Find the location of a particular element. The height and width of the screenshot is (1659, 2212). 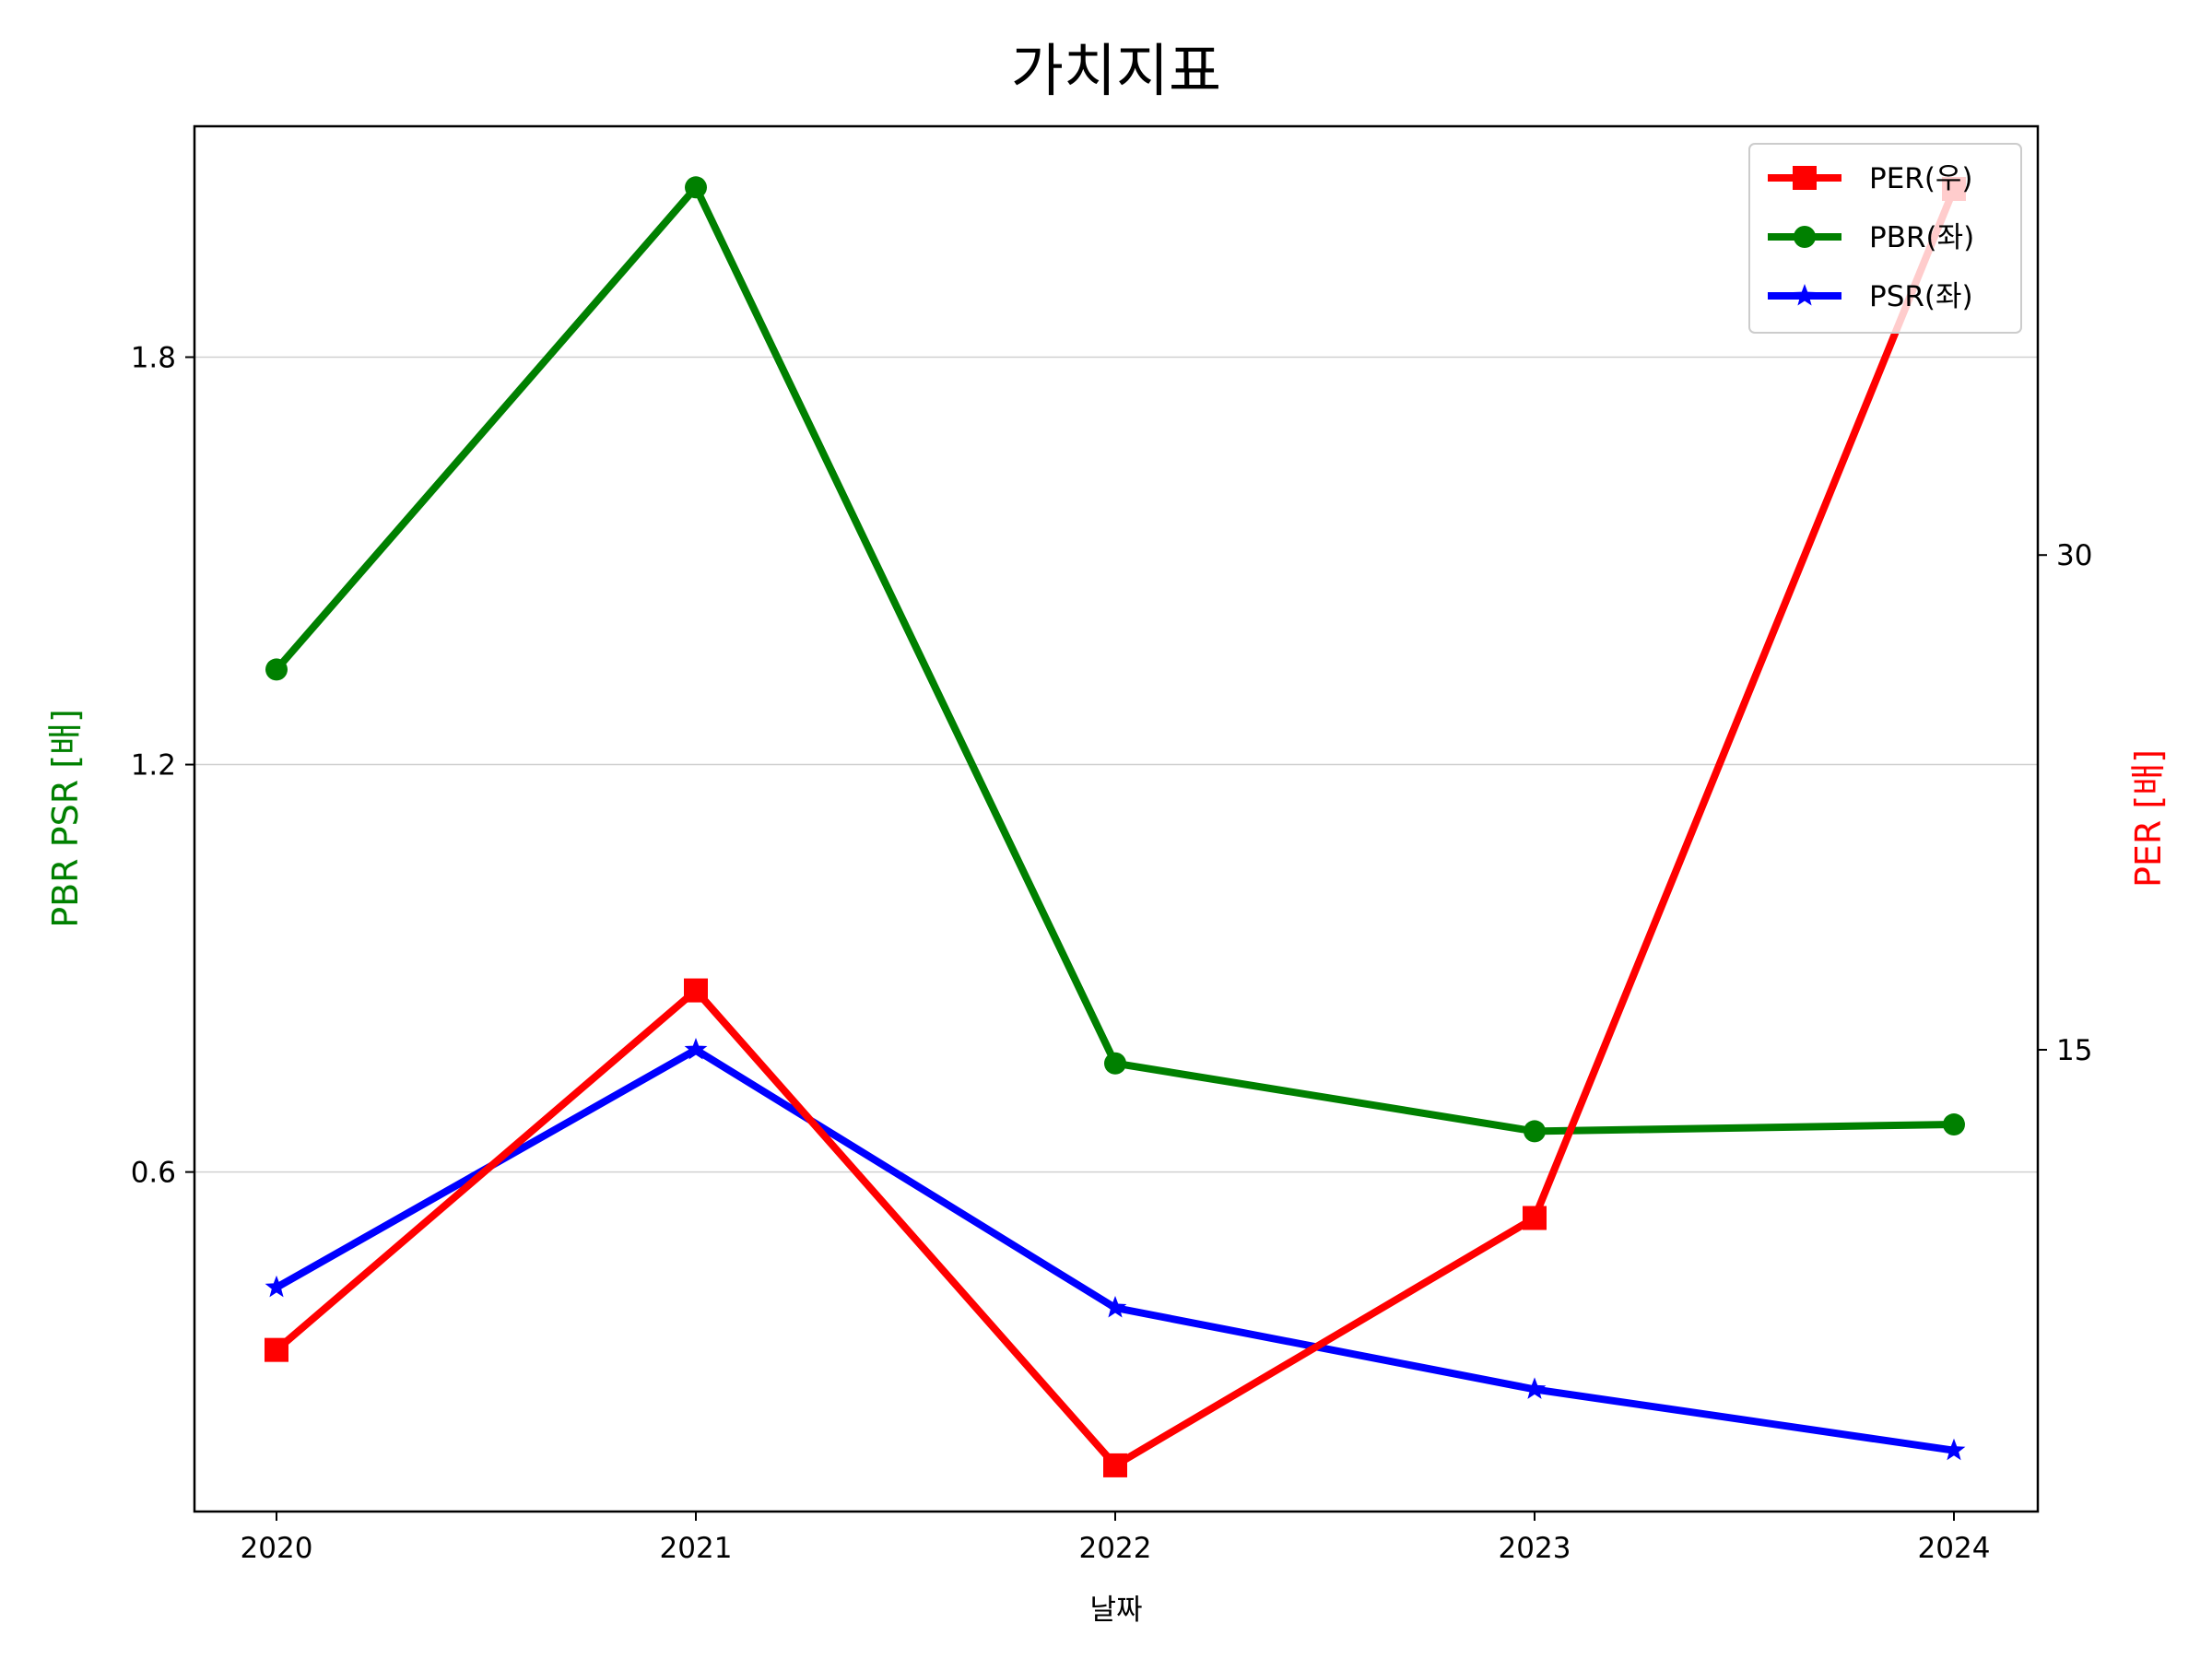

legend-label: PBR(좌) is located at coordinates (1921, 237).